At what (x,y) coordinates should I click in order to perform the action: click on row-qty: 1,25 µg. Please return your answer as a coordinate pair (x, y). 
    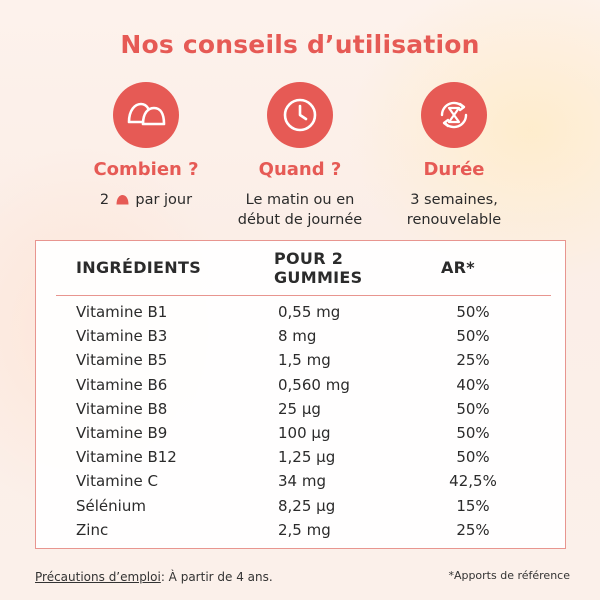
    Looking at the image, I should click on (307, 457).